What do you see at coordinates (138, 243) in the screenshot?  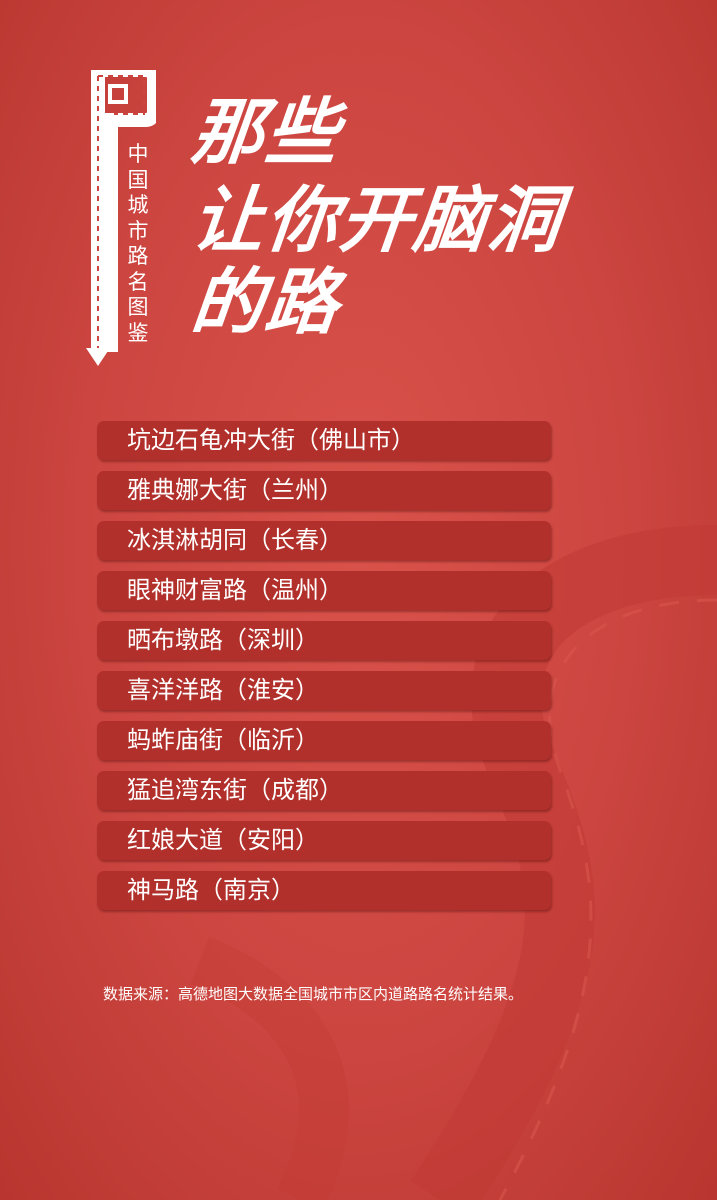 I see `series-label: 中国城市路名图鉴` at bounding box center [138, 243].